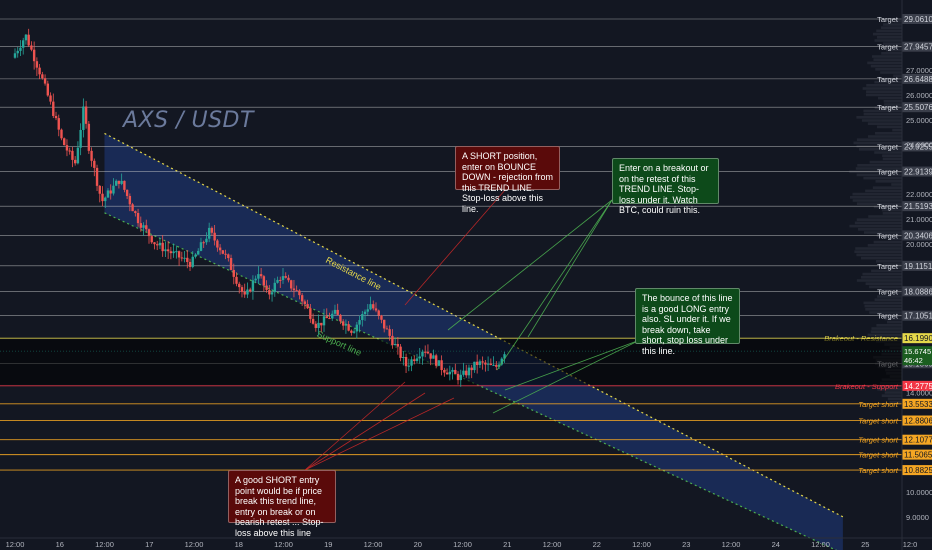  I want to click on price-tag-label: 23.9255, so click(918, 146).